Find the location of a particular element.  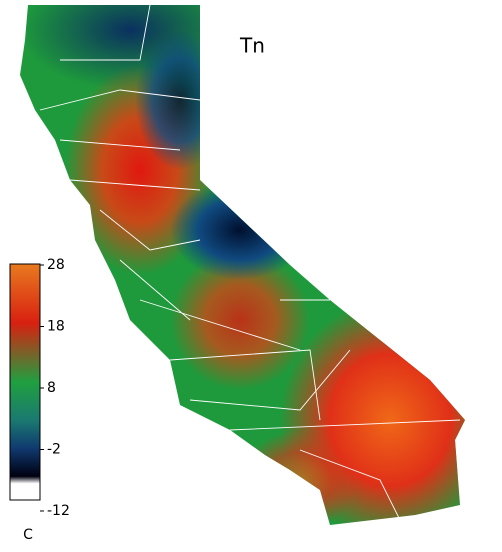

colorbar-tick-label: 28 is located at coordinates (56, 265).